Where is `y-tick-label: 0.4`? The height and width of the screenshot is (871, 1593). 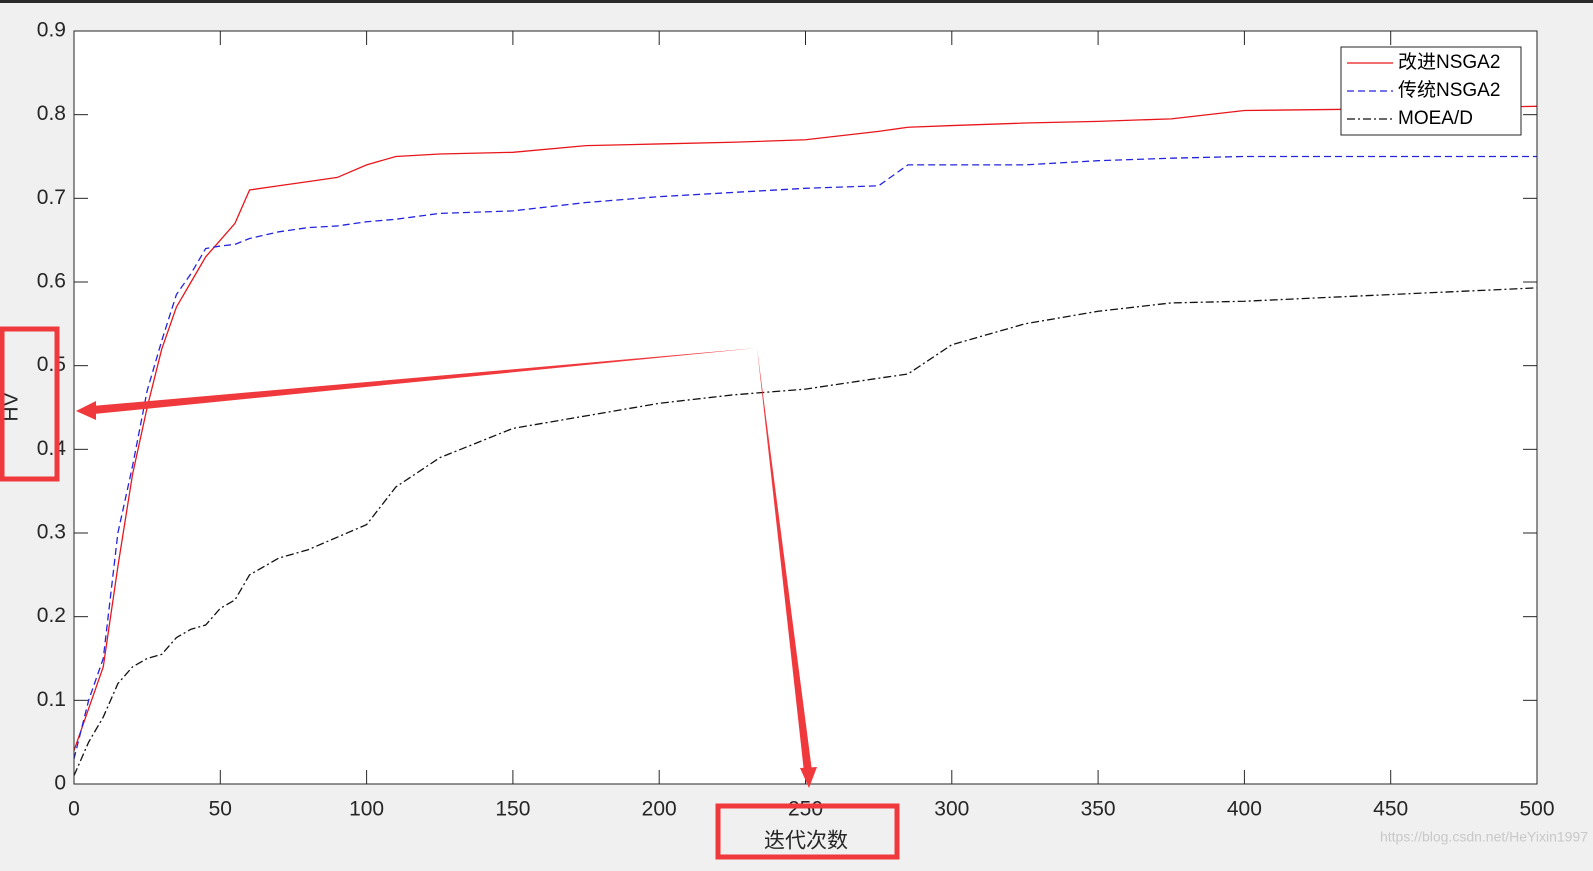 y-tick-label: 0.4 is located at coordinates (52, 448).